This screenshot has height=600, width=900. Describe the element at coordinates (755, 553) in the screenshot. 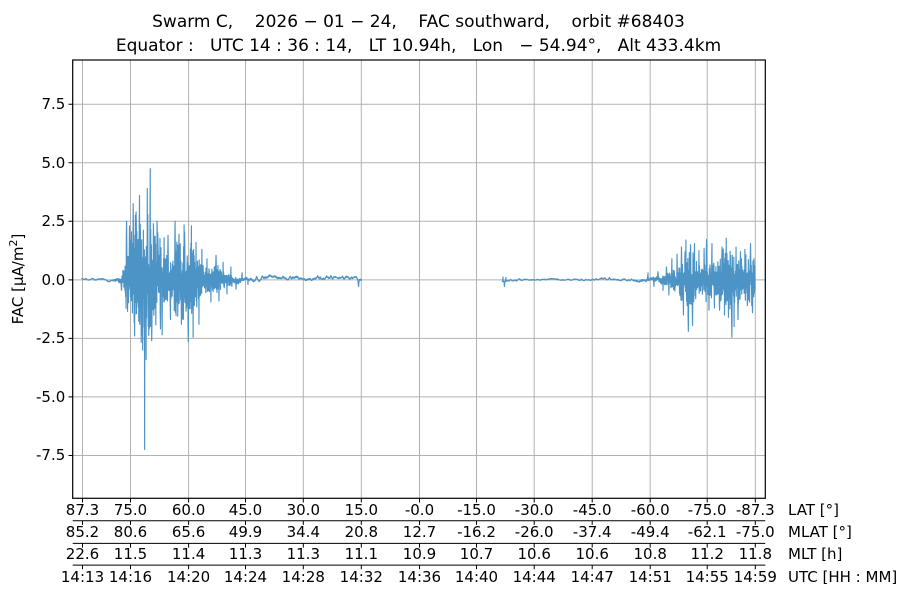

I see `x-tick-label-row2-12: 11.8` at that location.